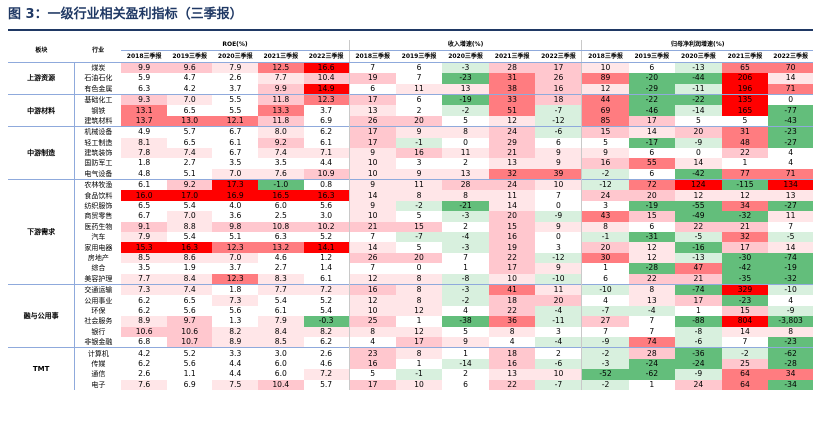  I want to click on revenue-growth-cell: -38, so click(465, 321).